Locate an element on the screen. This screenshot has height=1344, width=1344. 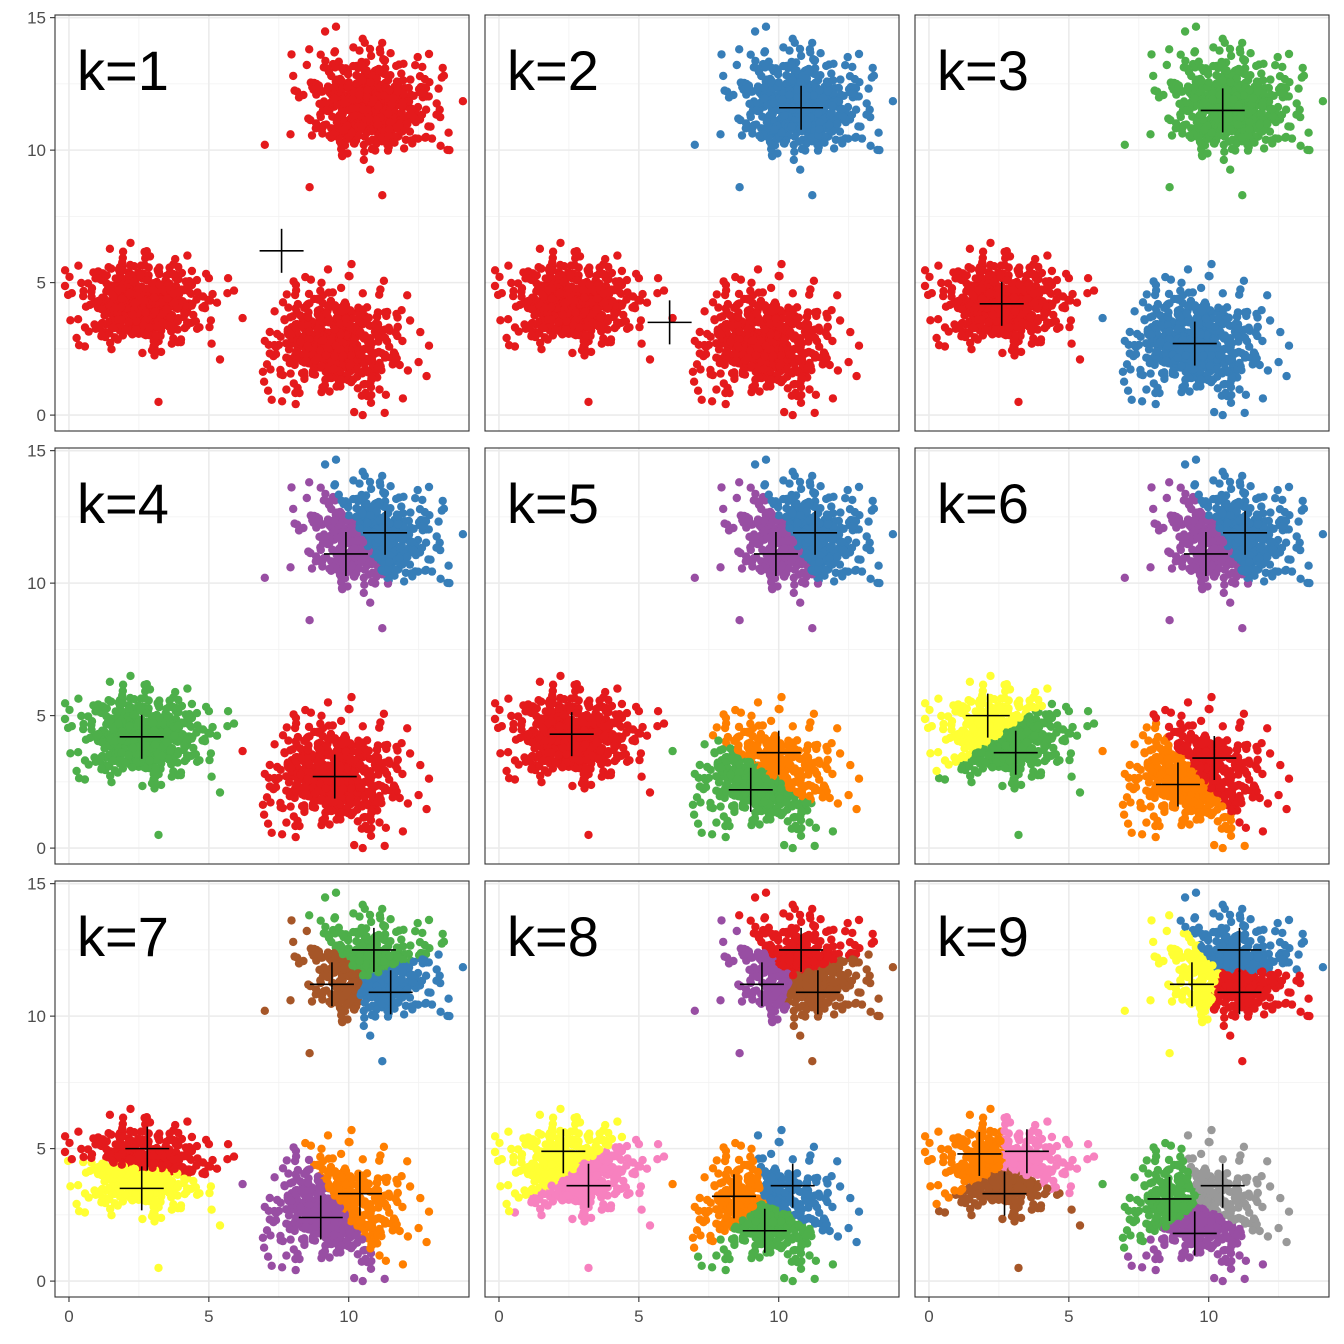
y-tick-label: 0 is located at coordinates (41, 415).